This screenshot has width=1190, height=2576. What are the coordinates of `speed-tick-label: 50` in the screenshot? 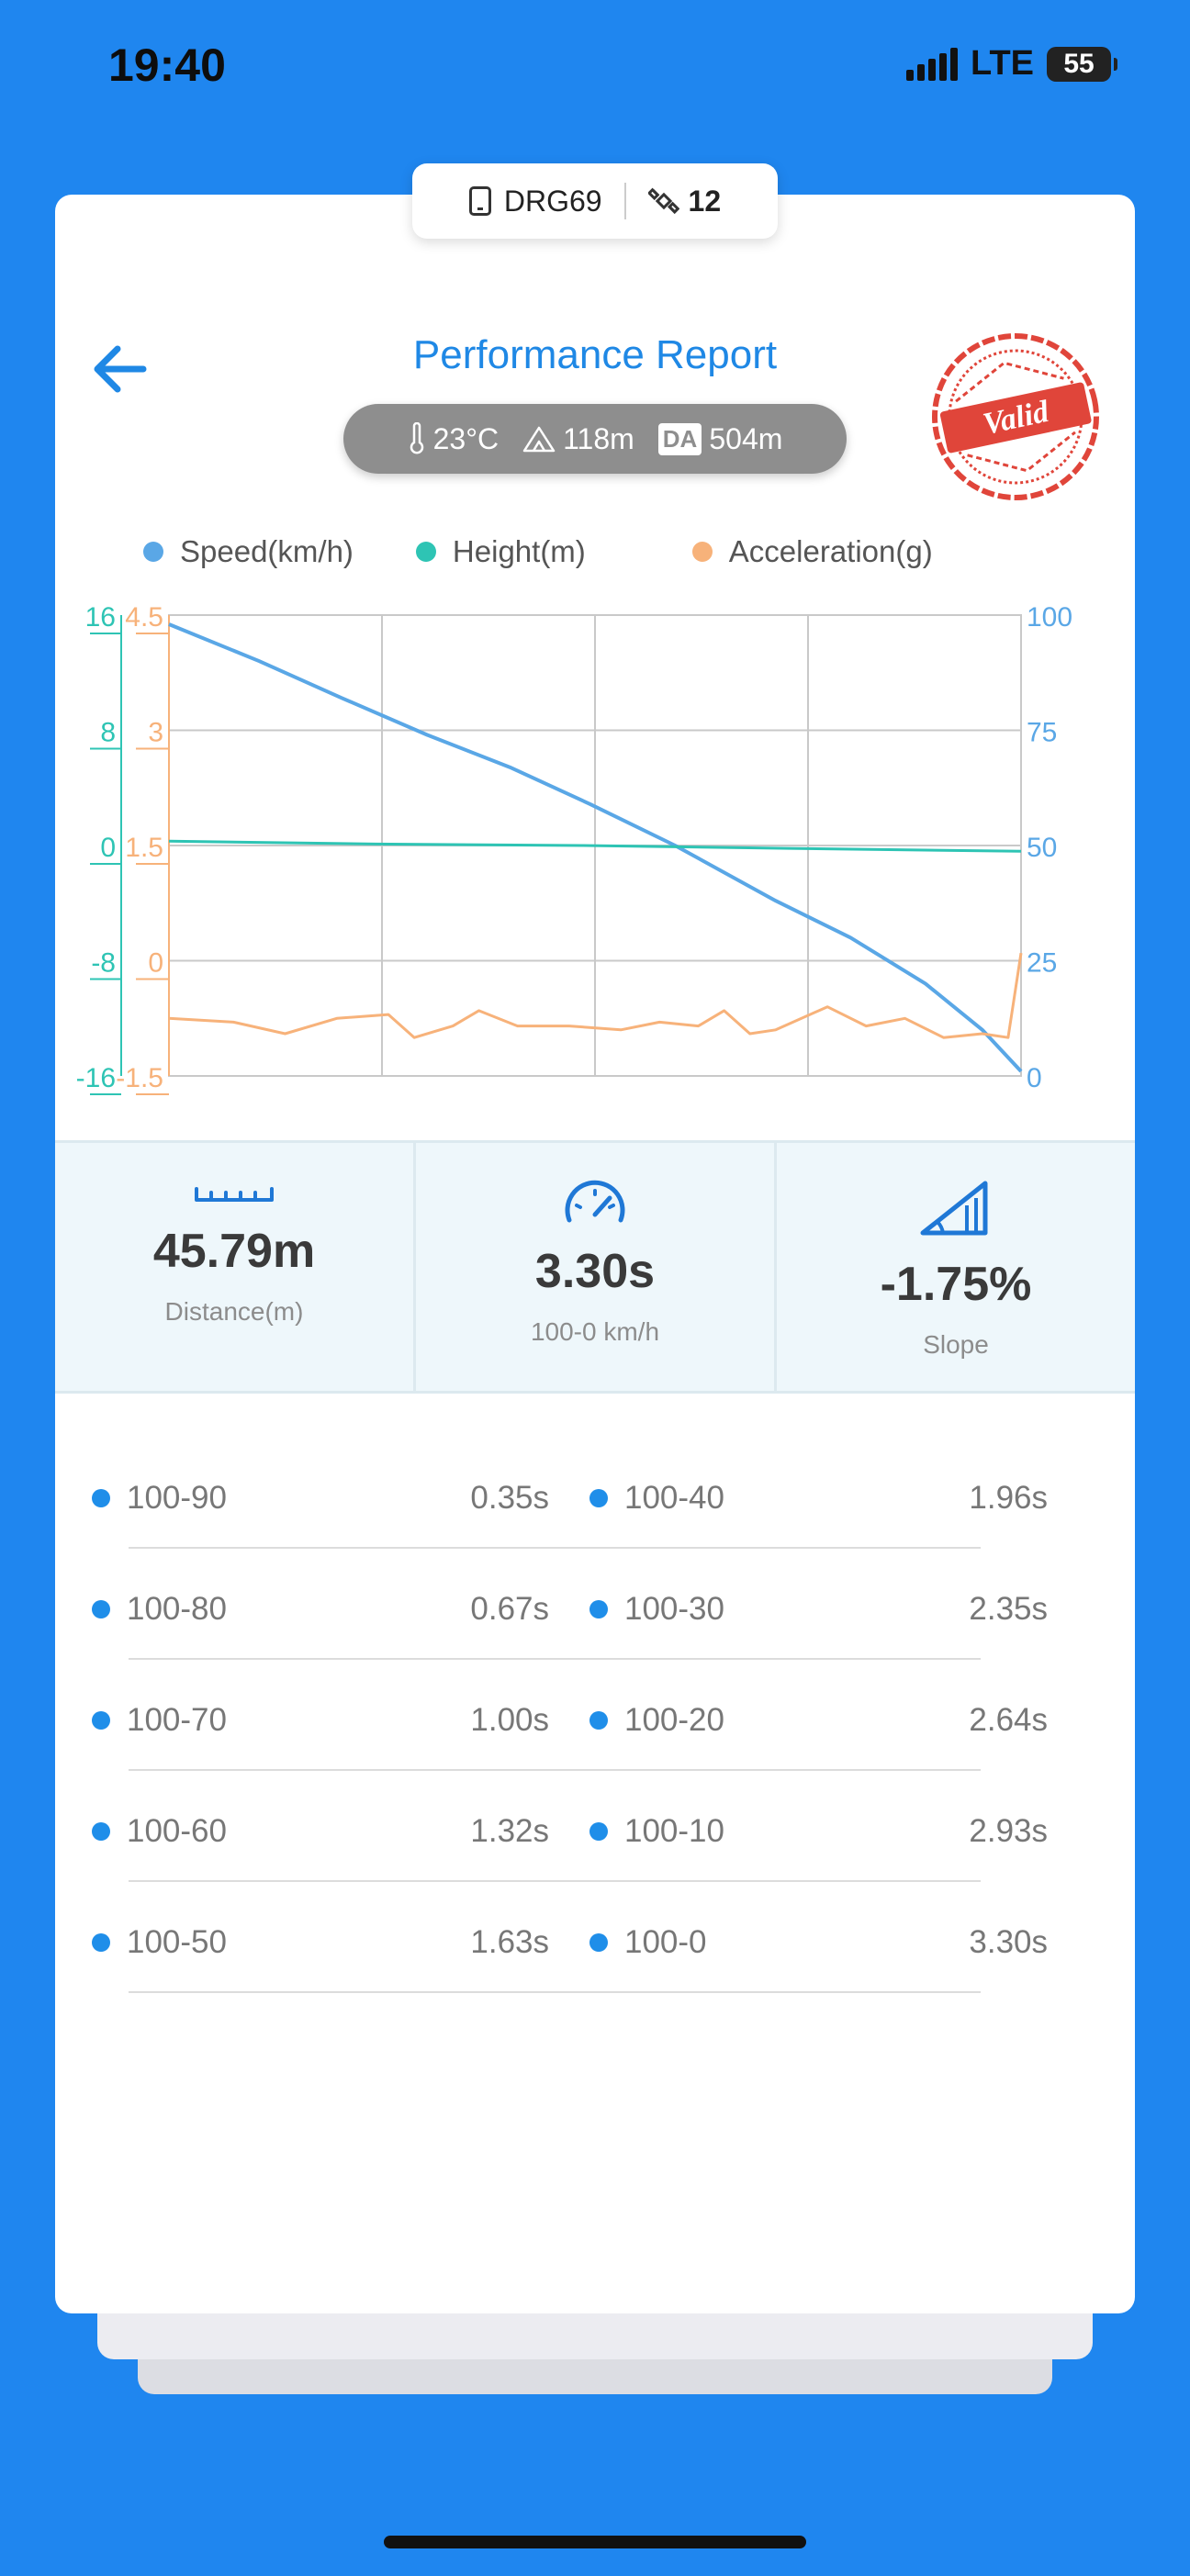 It's located at (1042, 848).